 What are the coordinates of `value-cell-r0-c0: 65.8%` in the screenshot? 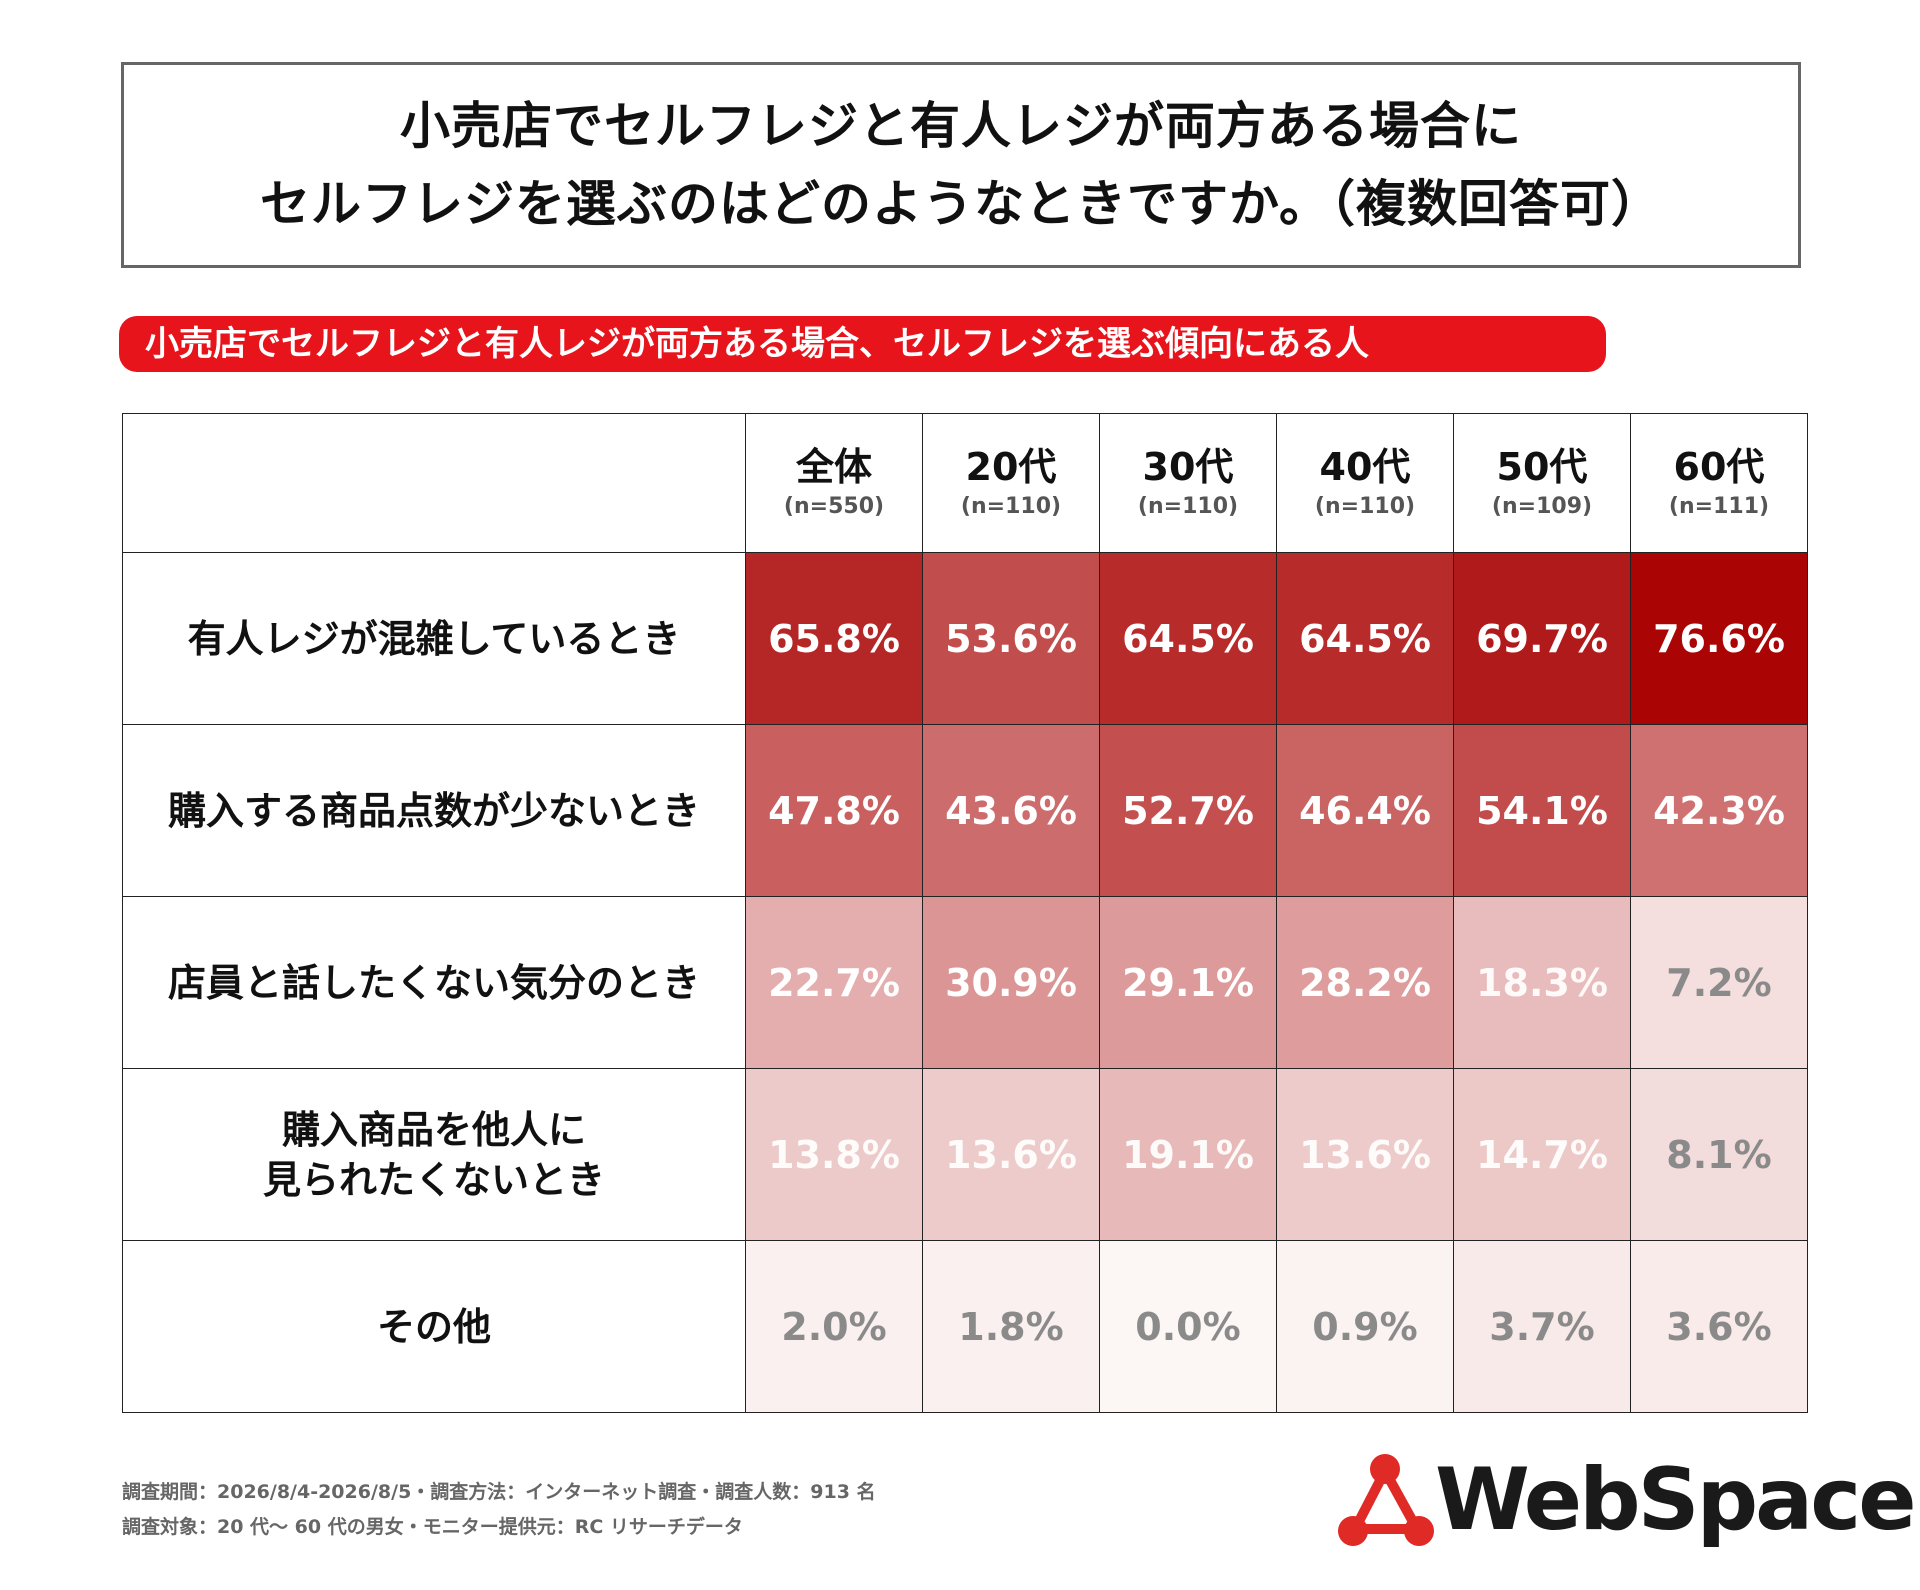 It's located at (834, 638).